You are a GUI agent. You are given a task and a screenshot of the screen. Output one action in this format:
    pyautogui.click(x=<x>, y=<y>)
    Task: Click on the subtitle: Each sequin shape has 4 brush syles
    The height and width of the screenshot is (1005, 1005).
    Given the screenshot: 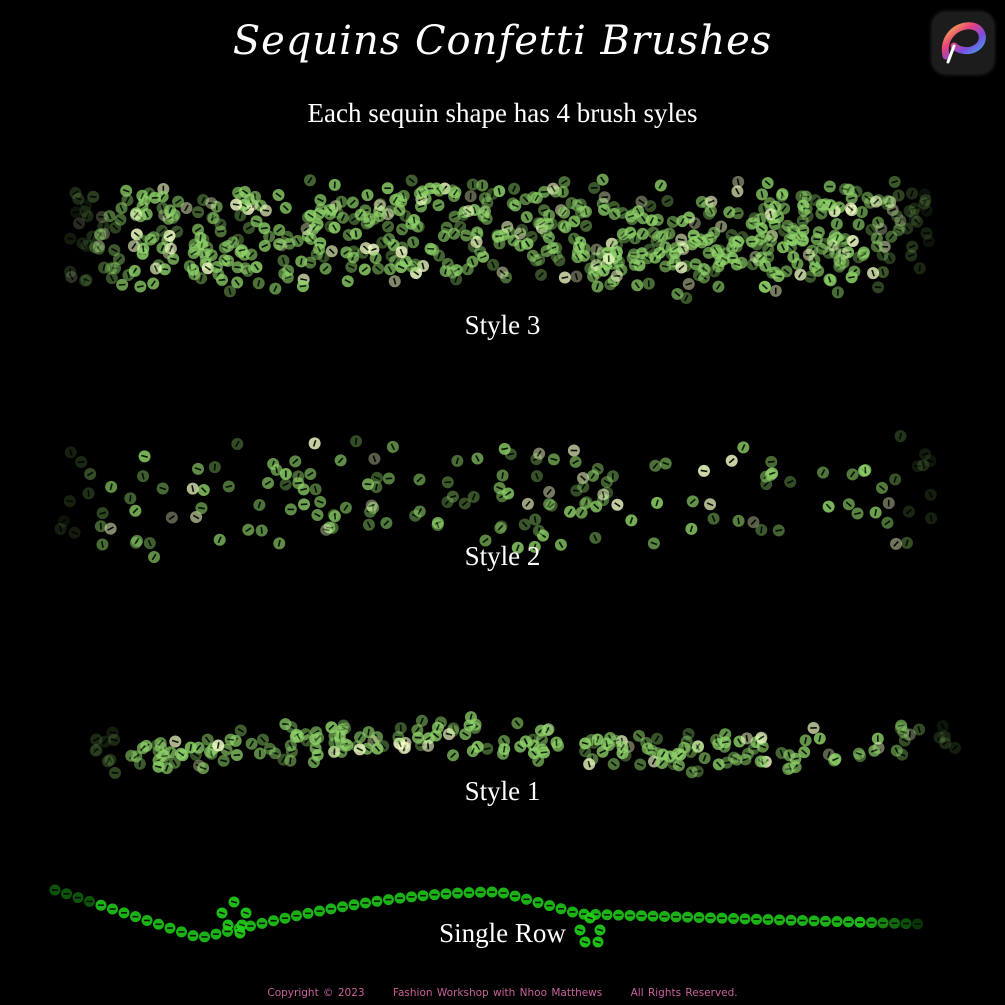 What is the action you would take?
    pyautogui.click(x=502, y=113)
    